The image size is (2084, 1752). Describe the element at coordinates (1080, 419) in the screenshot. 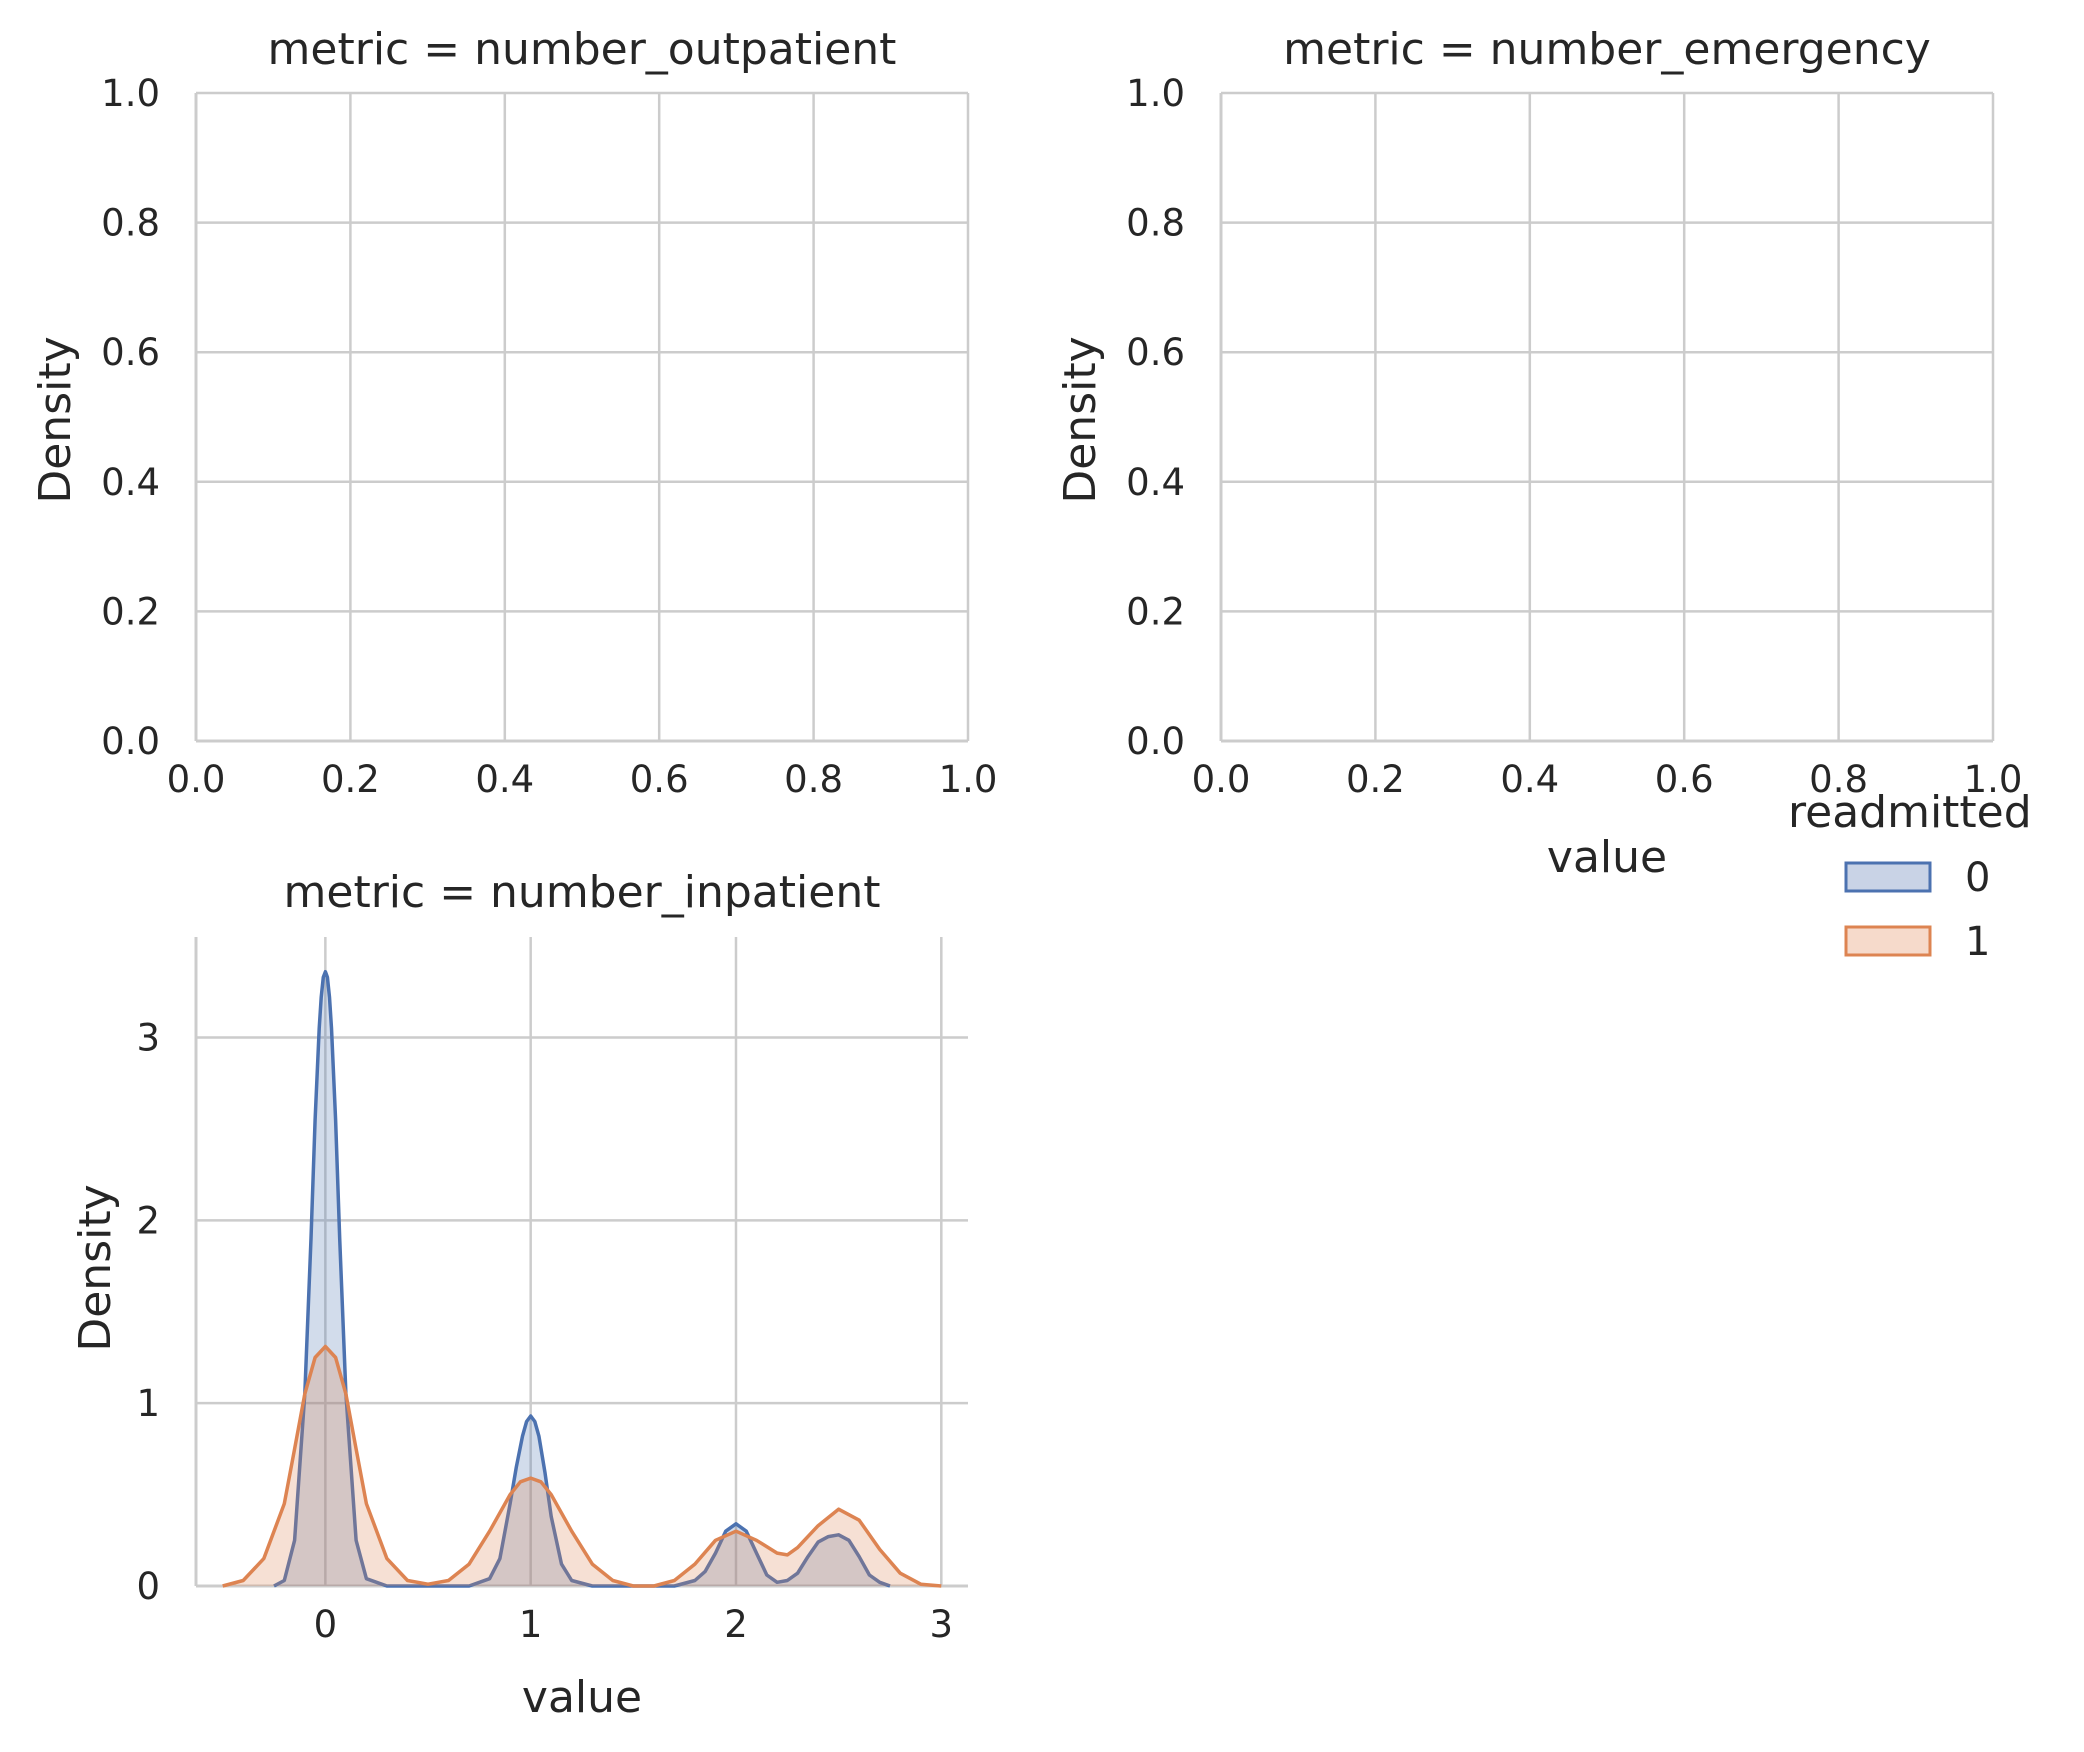

I see `y-axis-label-emergency: Density` at that location.